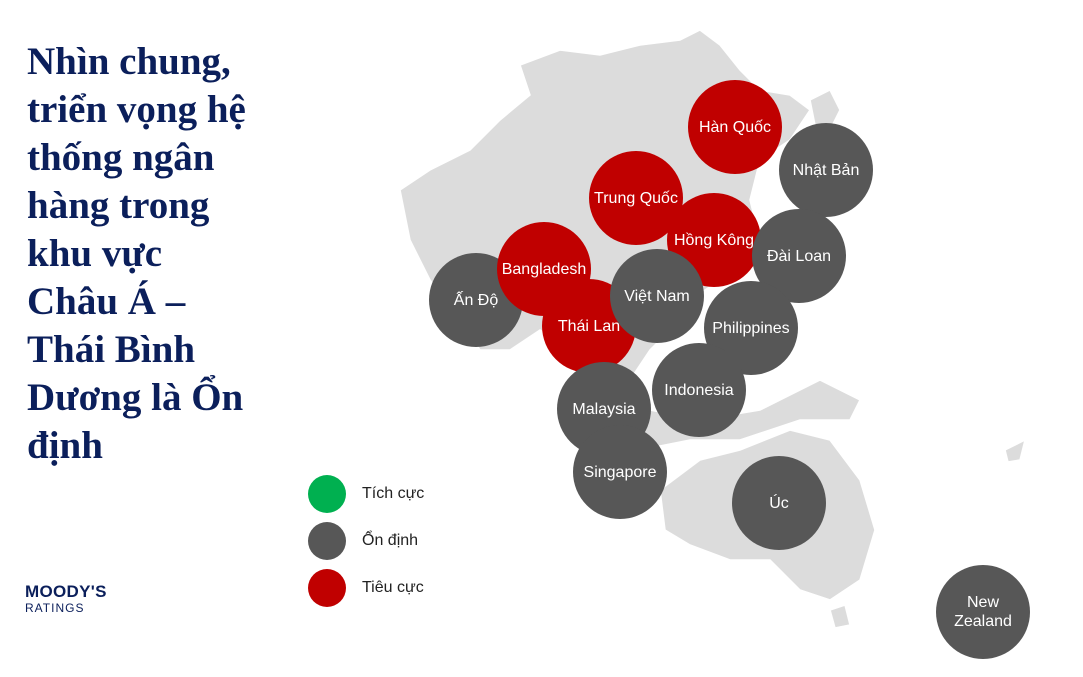 This screenshot has width=1083, height=677. What do you see at coordinates (1015, 450) in the screenshot?
I see `island-land` at bounding box center [1015, 450].